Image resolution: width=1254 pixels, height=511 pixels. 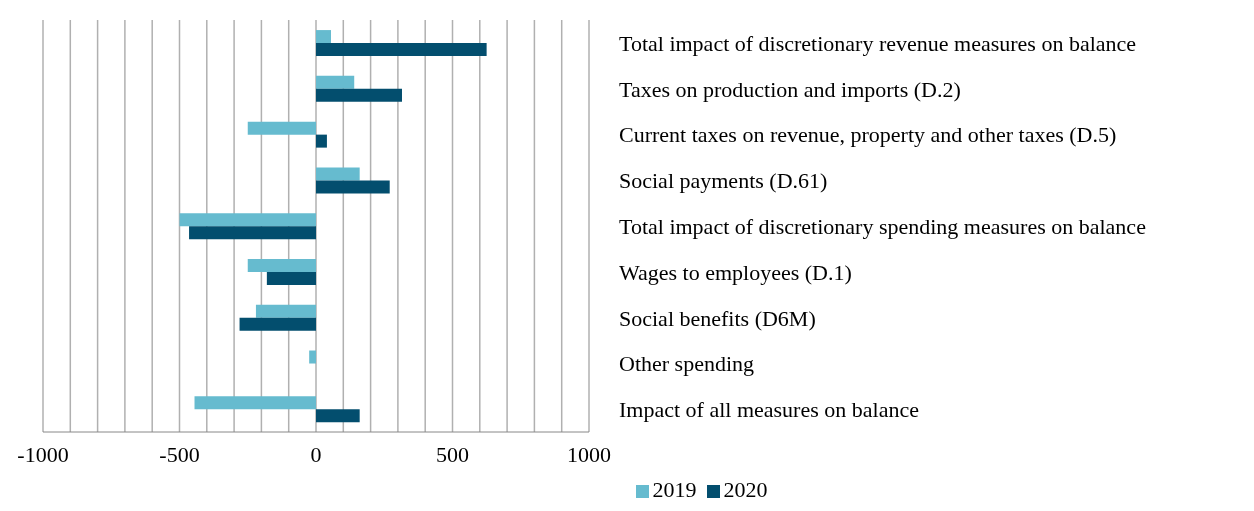 I want to click on y-tick-label: Impact of all measures on balance, so click(x=769, y=410).